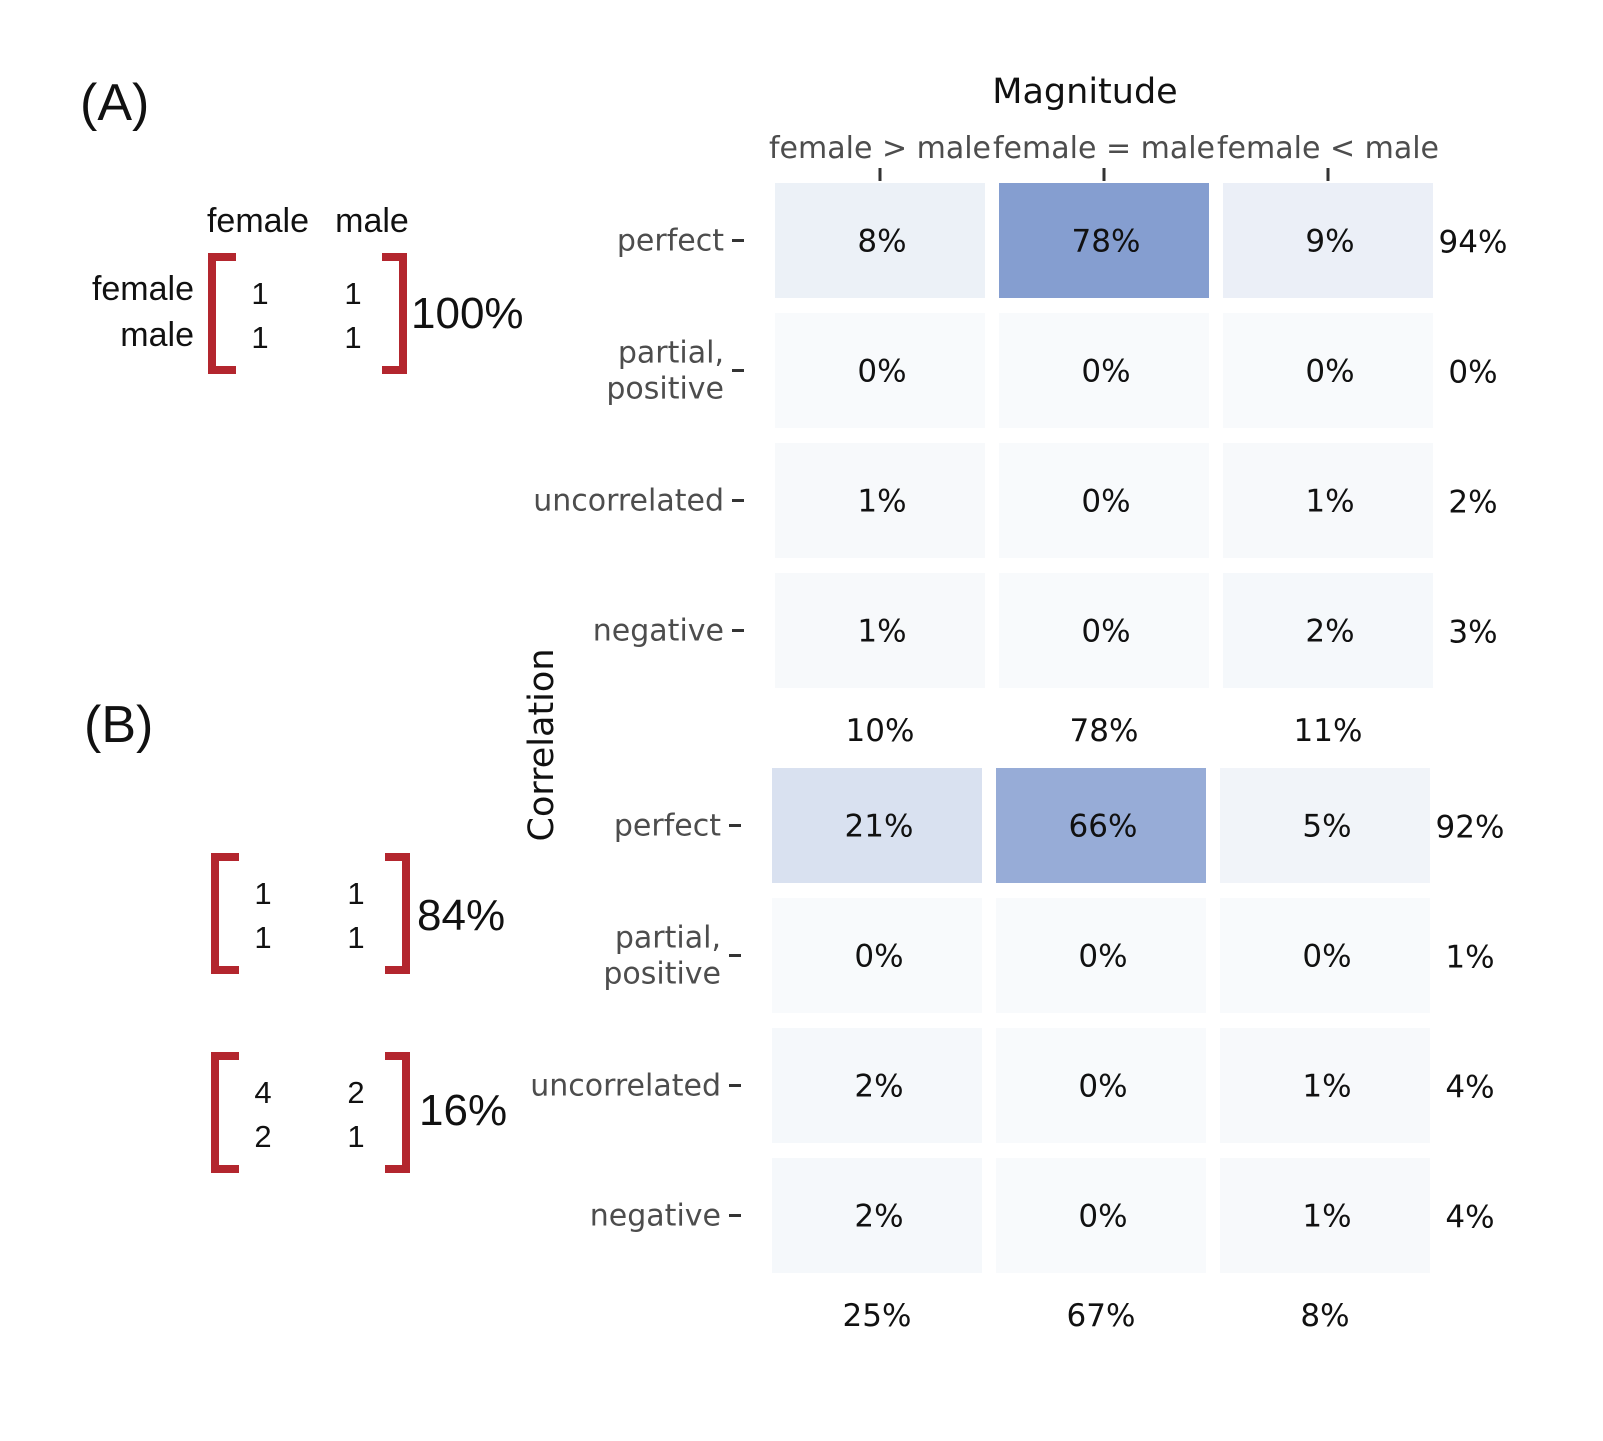 The image size is (1603, 1441). I want to click on col-total-label: 78%, so click(1104, 731).